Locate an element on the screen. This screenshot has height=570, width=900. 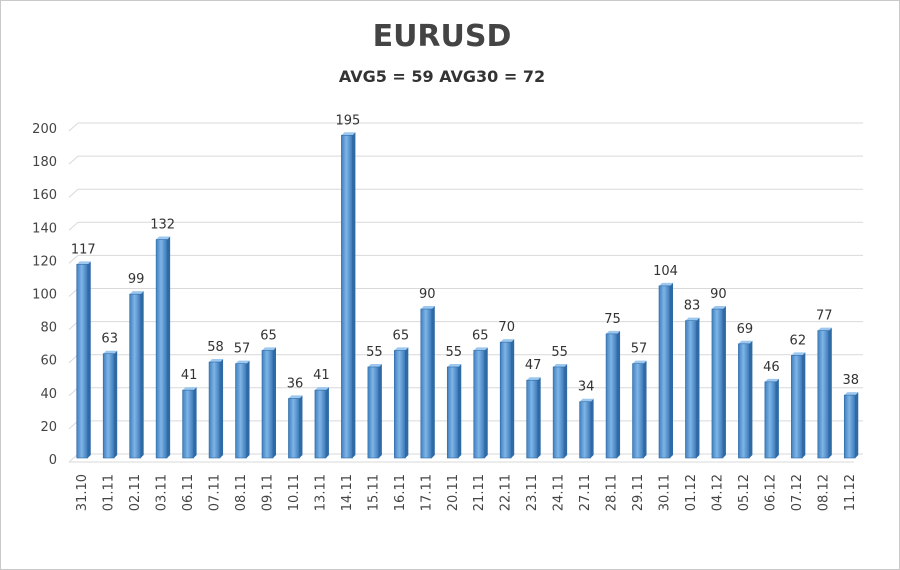
chart-title: EURUSD is located at coordinates (442, 36).